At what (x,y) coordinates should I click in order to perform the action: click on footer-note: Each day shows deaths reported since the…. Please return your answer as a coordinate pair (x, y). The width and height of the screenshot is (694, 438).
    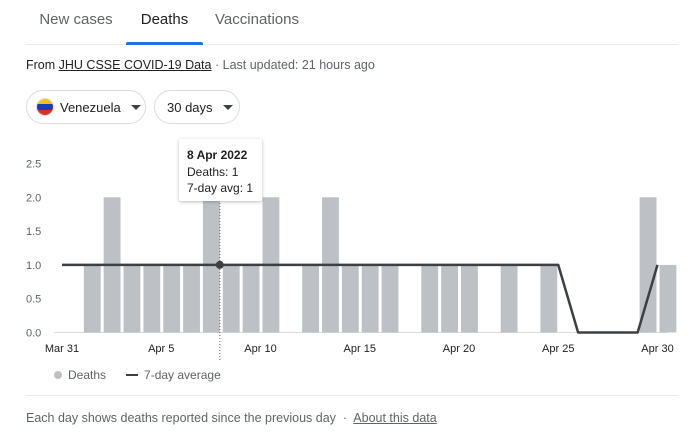
    Looking at the image, I should click on (231, 418).